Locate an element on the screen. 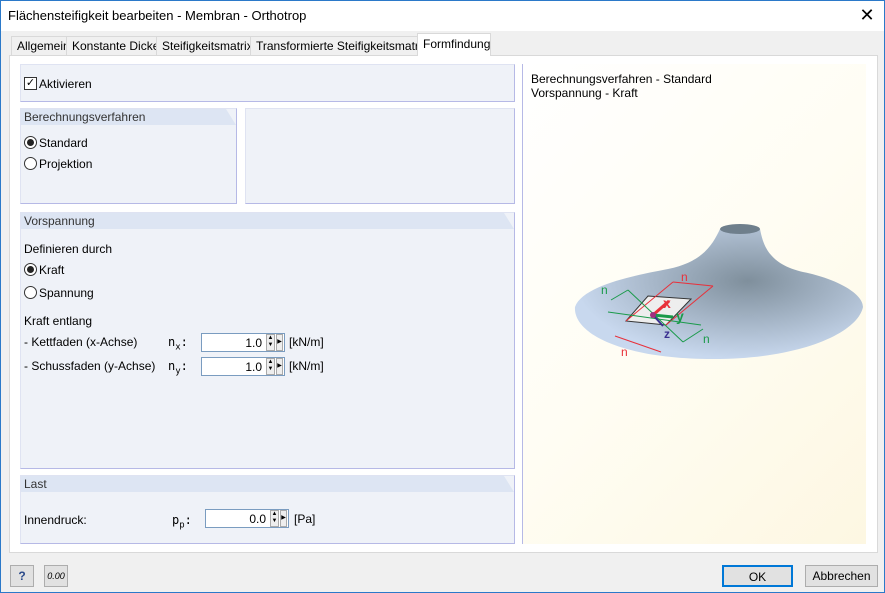  pp-unit: [Pa] is located at coordinates (305, 519).